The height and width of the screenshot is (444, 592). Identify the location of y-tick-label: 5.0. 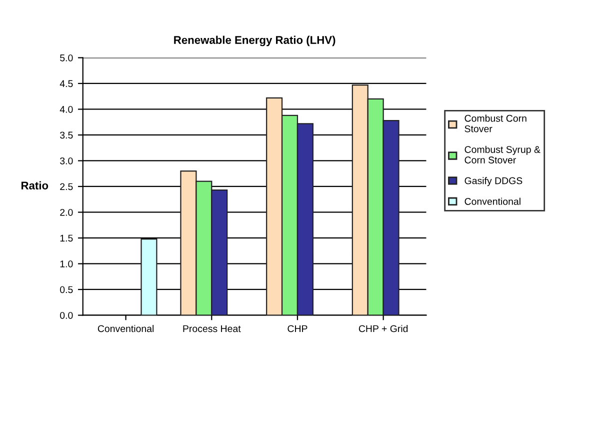
(66, 58).